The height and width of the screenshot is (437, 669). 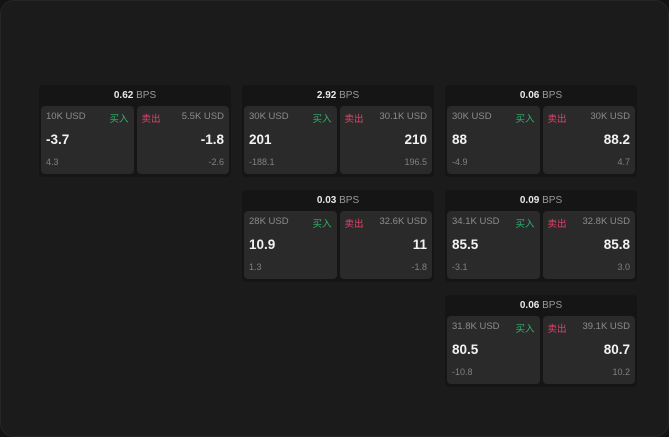 What do you see at coordinates (269, 221) in the screenshot?
I see `buy-size: 28K USD` at bounding box center [269, 221].